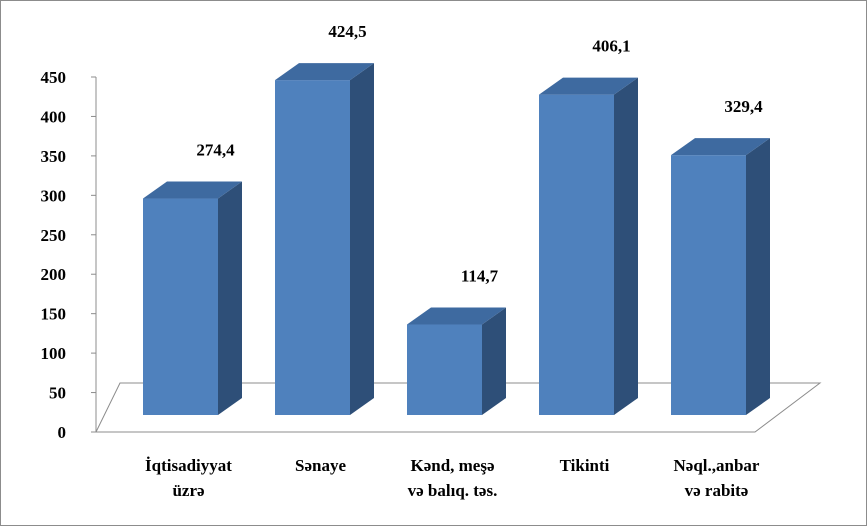  What do you see at coordinates (54, 353) in the screenshot?
I see `y-tick-label: 100` at bounding box center [54, 353].